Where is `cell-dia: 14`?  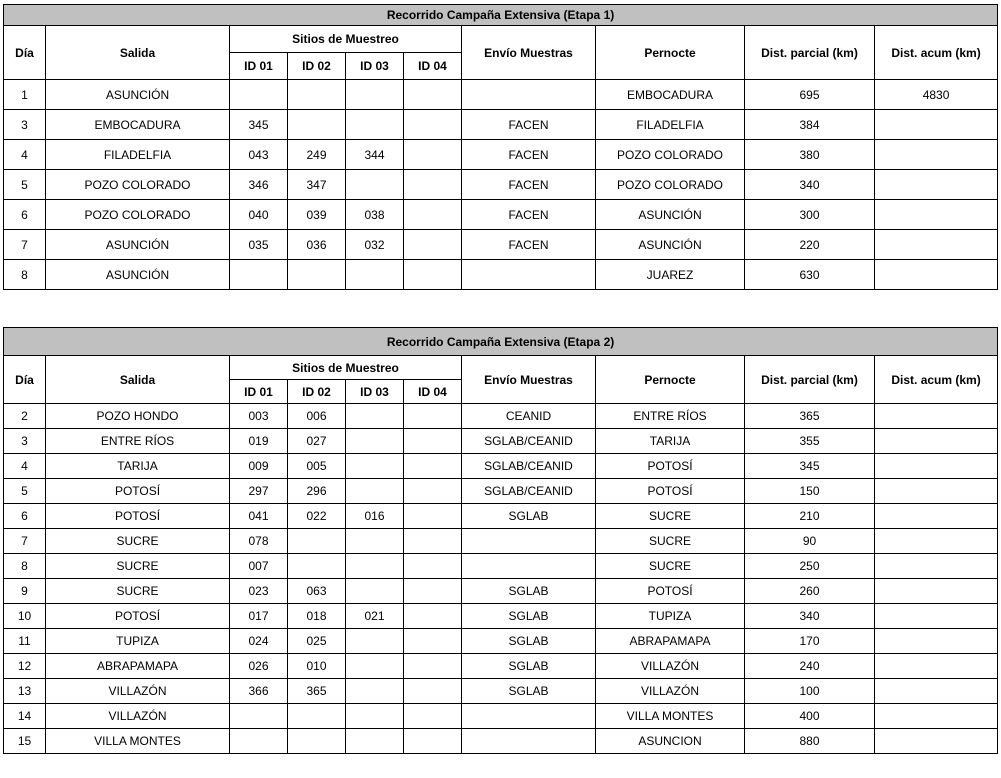
cell-dia: 14 is located at coordinates (24, 716).